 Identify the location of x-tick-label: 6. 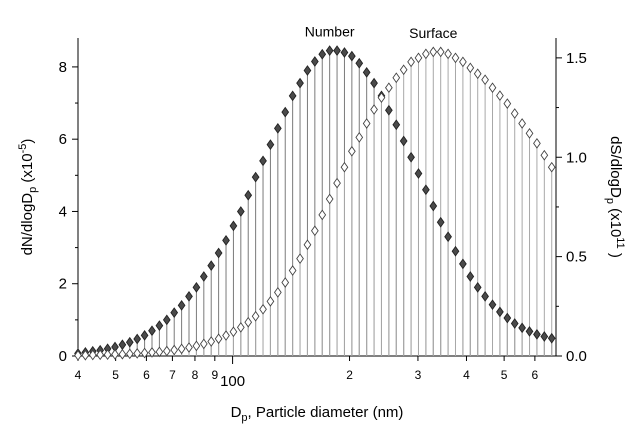
(535, 375).